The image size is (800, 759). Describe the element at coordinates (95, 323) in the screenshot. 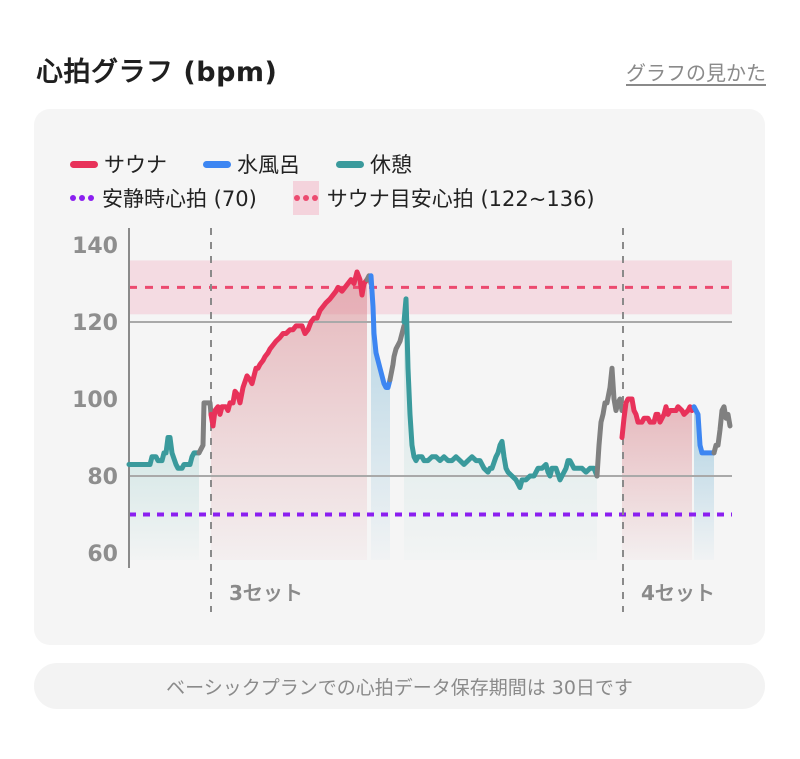

I see `y-tick-label: 120` at that location.